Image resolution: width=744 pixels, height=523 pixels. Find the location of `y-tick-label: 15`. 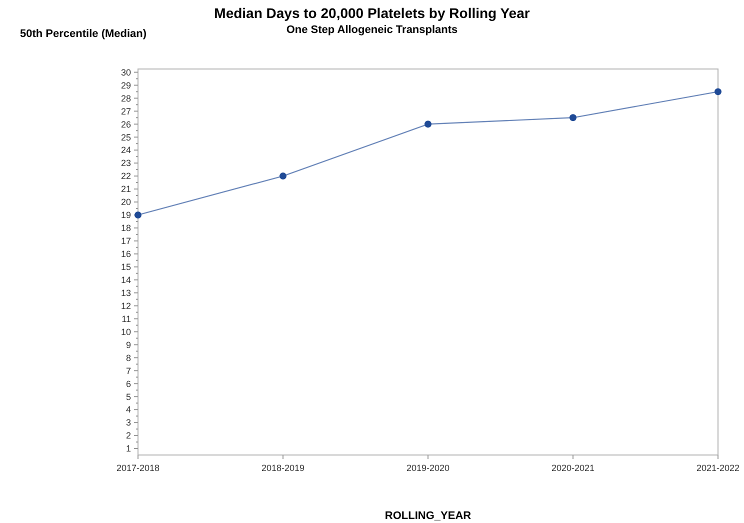

y-tick-label: 15 is located at coordinates (125, 267).